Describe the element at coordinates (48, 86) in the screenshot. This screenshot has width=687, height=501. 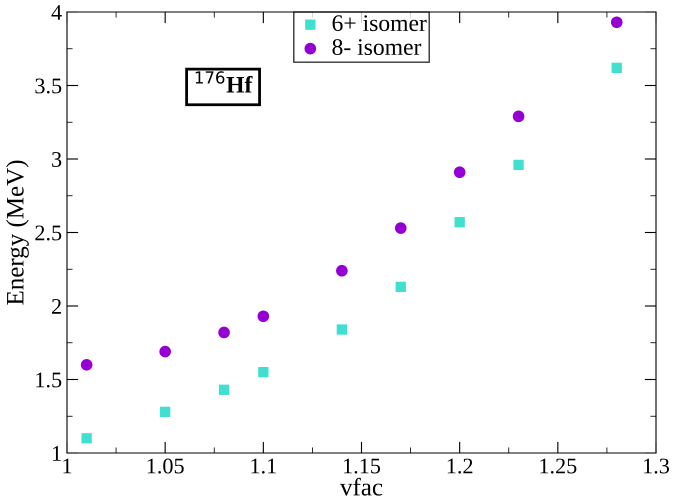
I see `y-tick-label: 3.5` at that location.